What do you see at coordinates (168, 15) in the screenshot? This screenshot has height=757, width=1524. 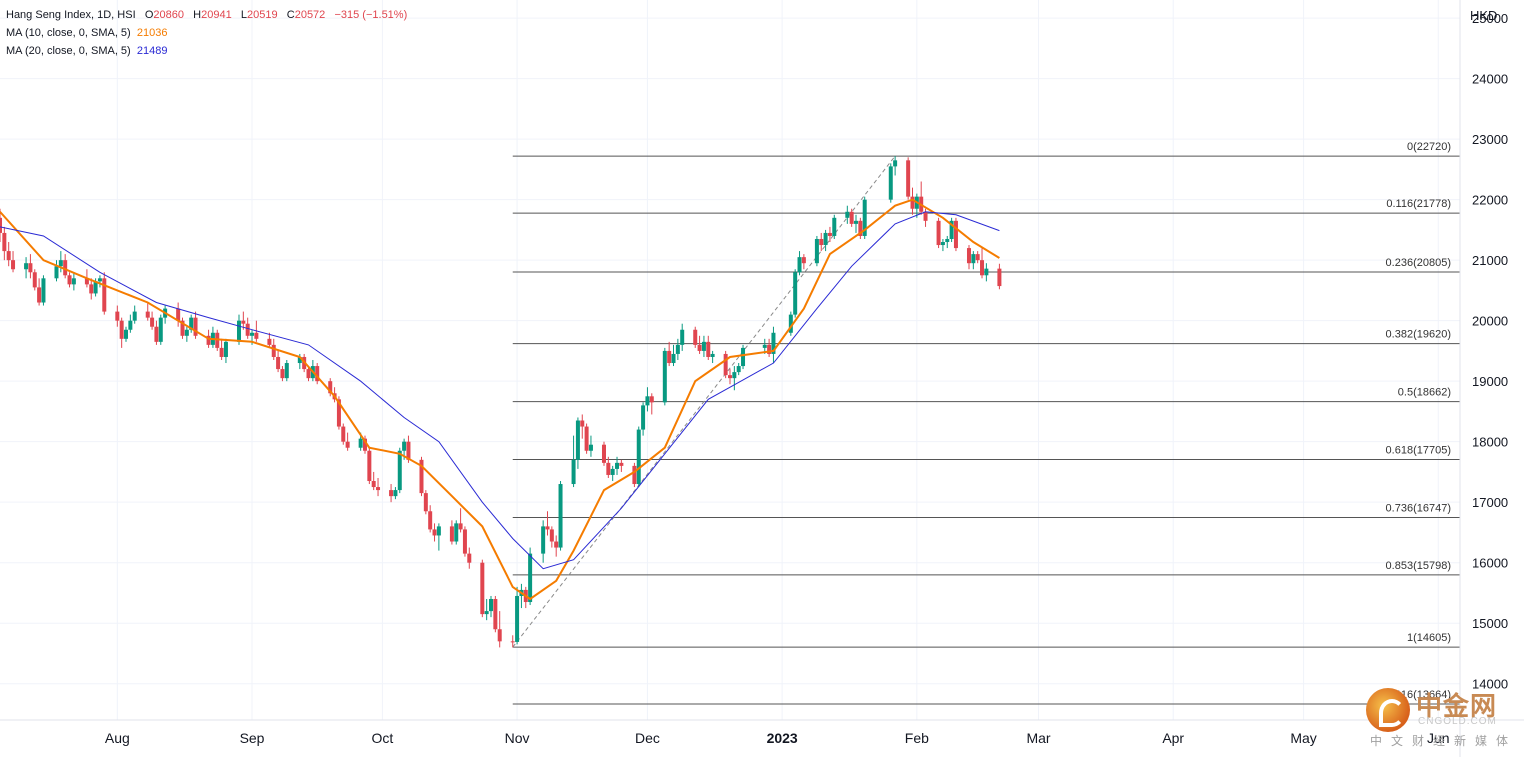 I see `open-value: 20860` at bounding box center [168, 15].